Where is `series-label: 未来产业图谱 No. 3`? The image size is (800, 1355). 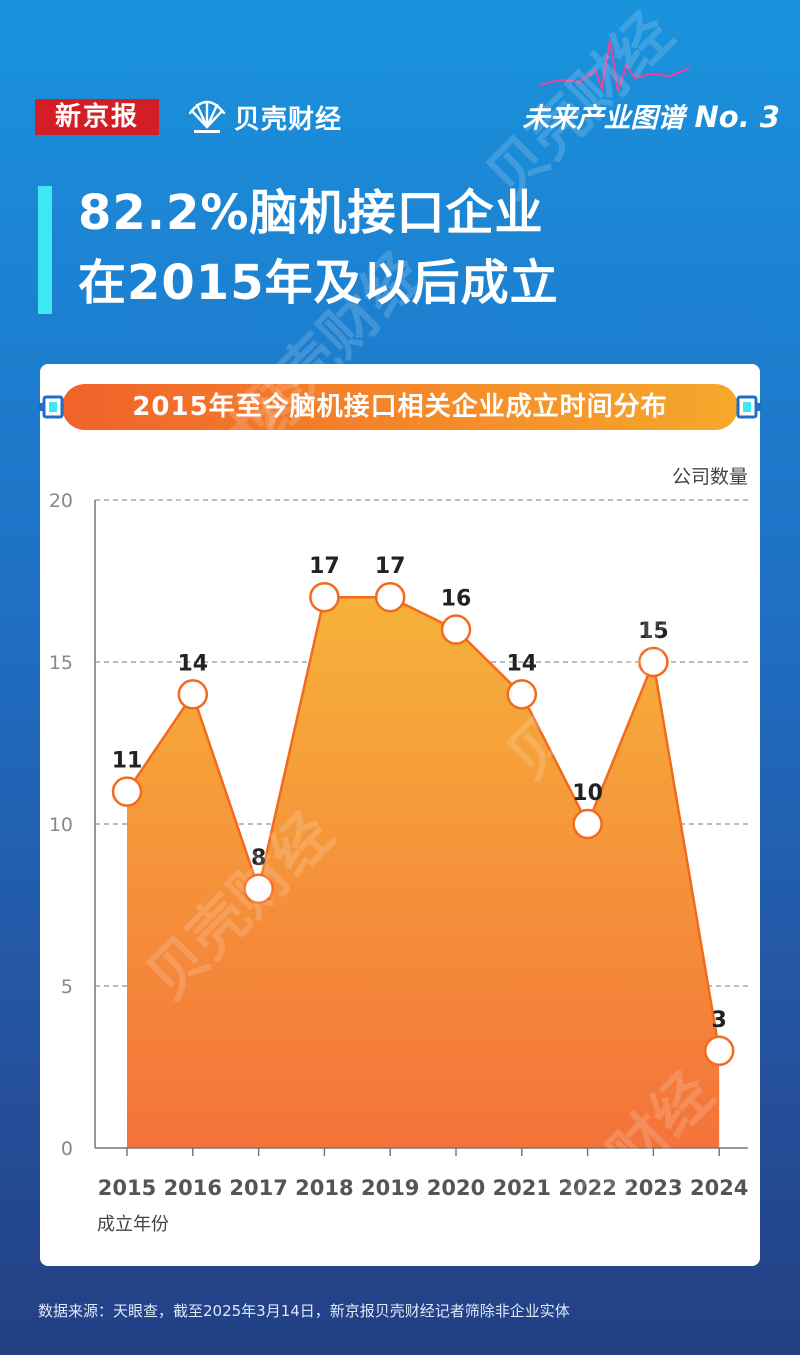 series-label: 未来产业图谱 No. 3 is located at coordinates (652, 115).